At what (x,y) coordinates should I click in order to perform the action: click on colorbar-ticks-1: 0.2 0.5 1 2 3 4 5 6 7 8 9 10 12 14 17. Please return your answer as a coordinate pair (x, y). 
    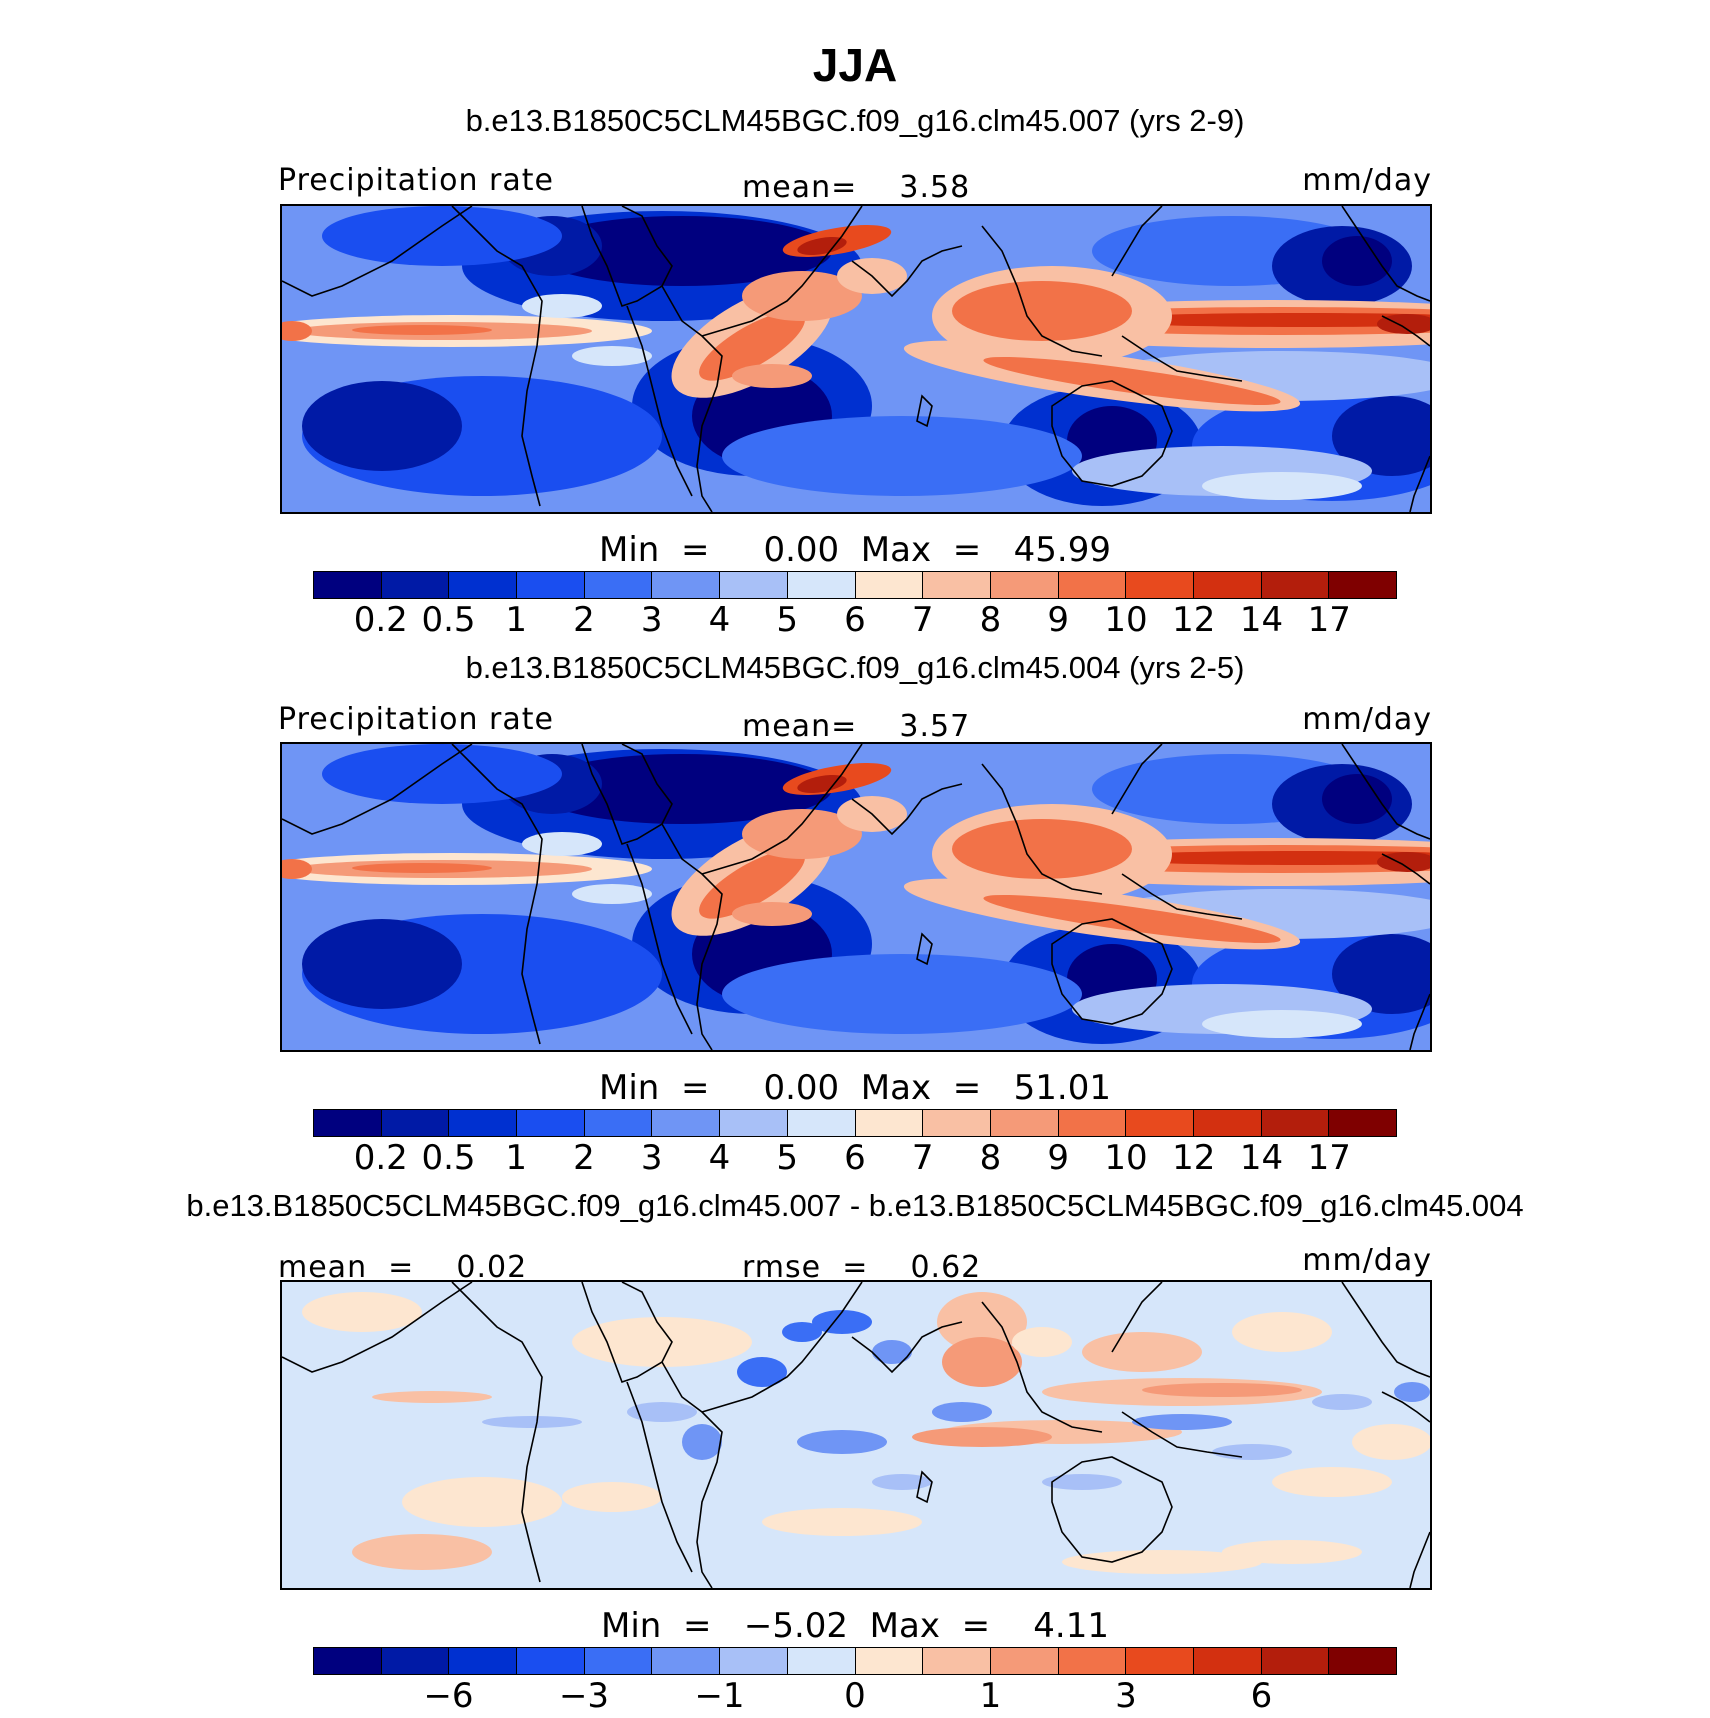
    Looking at the image, I should click on (855, 620).